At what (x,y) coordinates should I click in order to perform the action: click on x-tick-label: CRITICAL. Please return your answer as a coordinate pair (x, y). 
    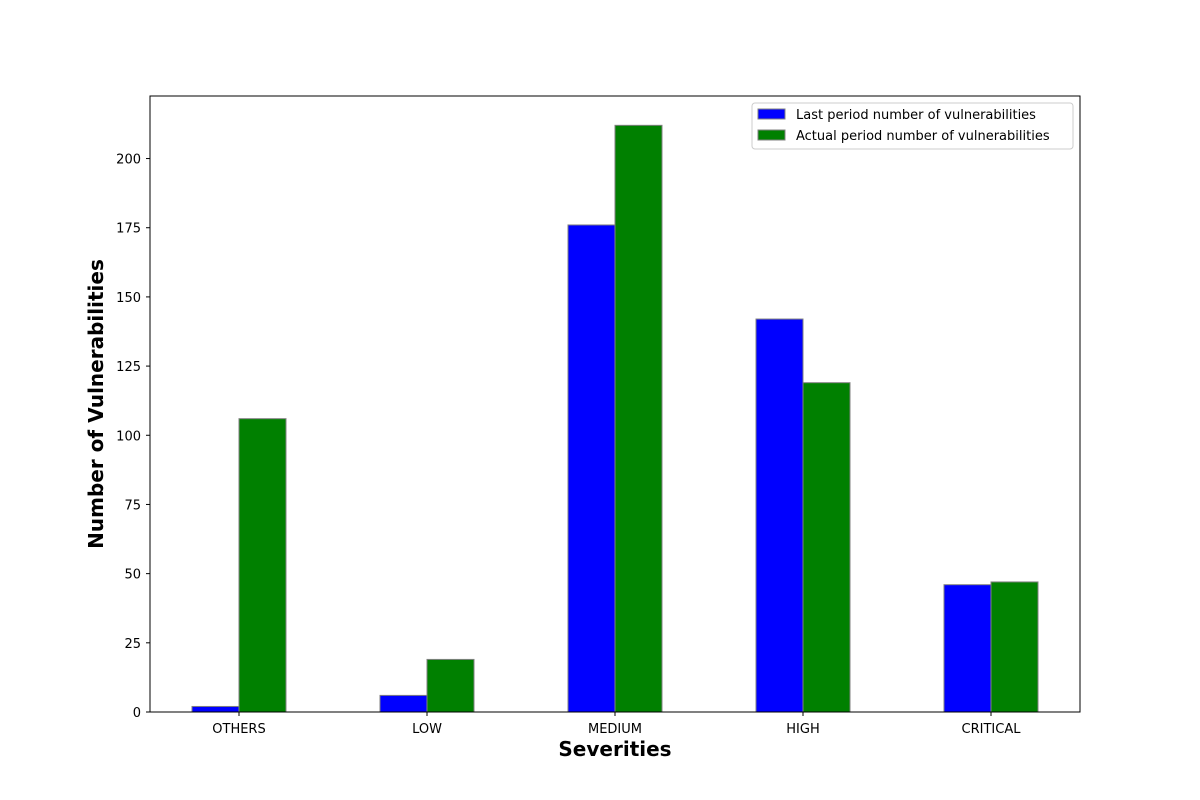
    Looking at the image, I should click on (992, 729).